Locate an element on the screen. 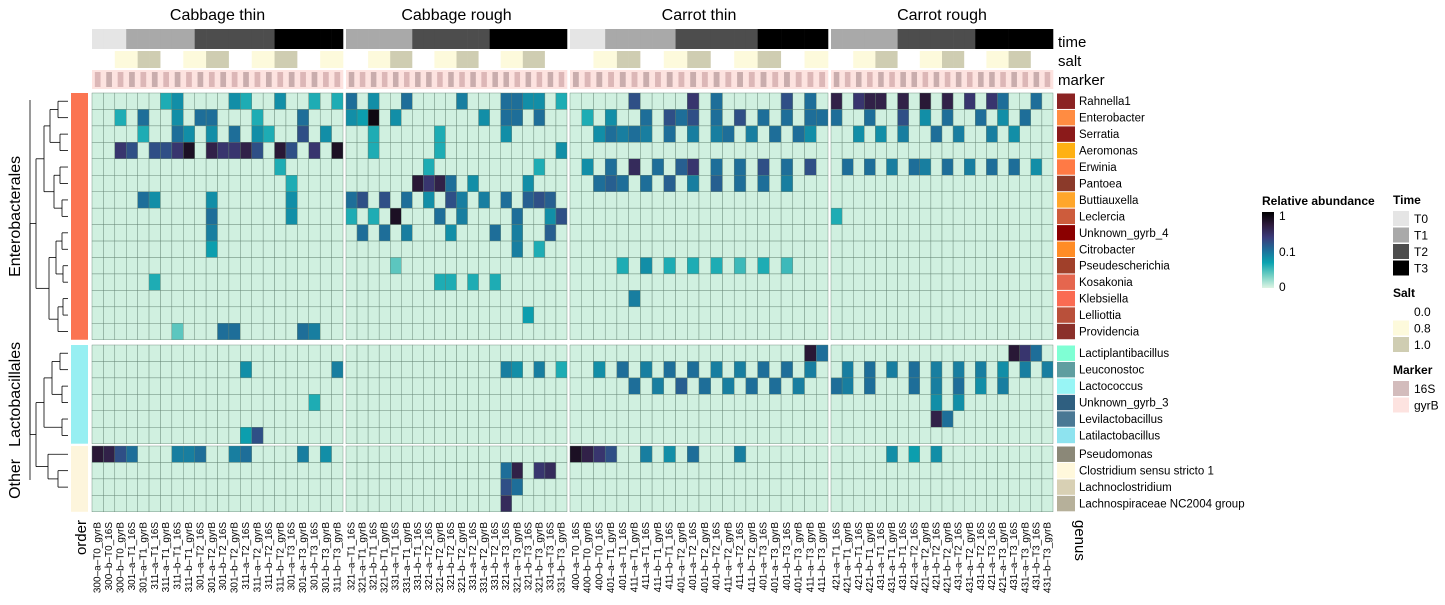  colorbar is located at coordinates (1268, 250).